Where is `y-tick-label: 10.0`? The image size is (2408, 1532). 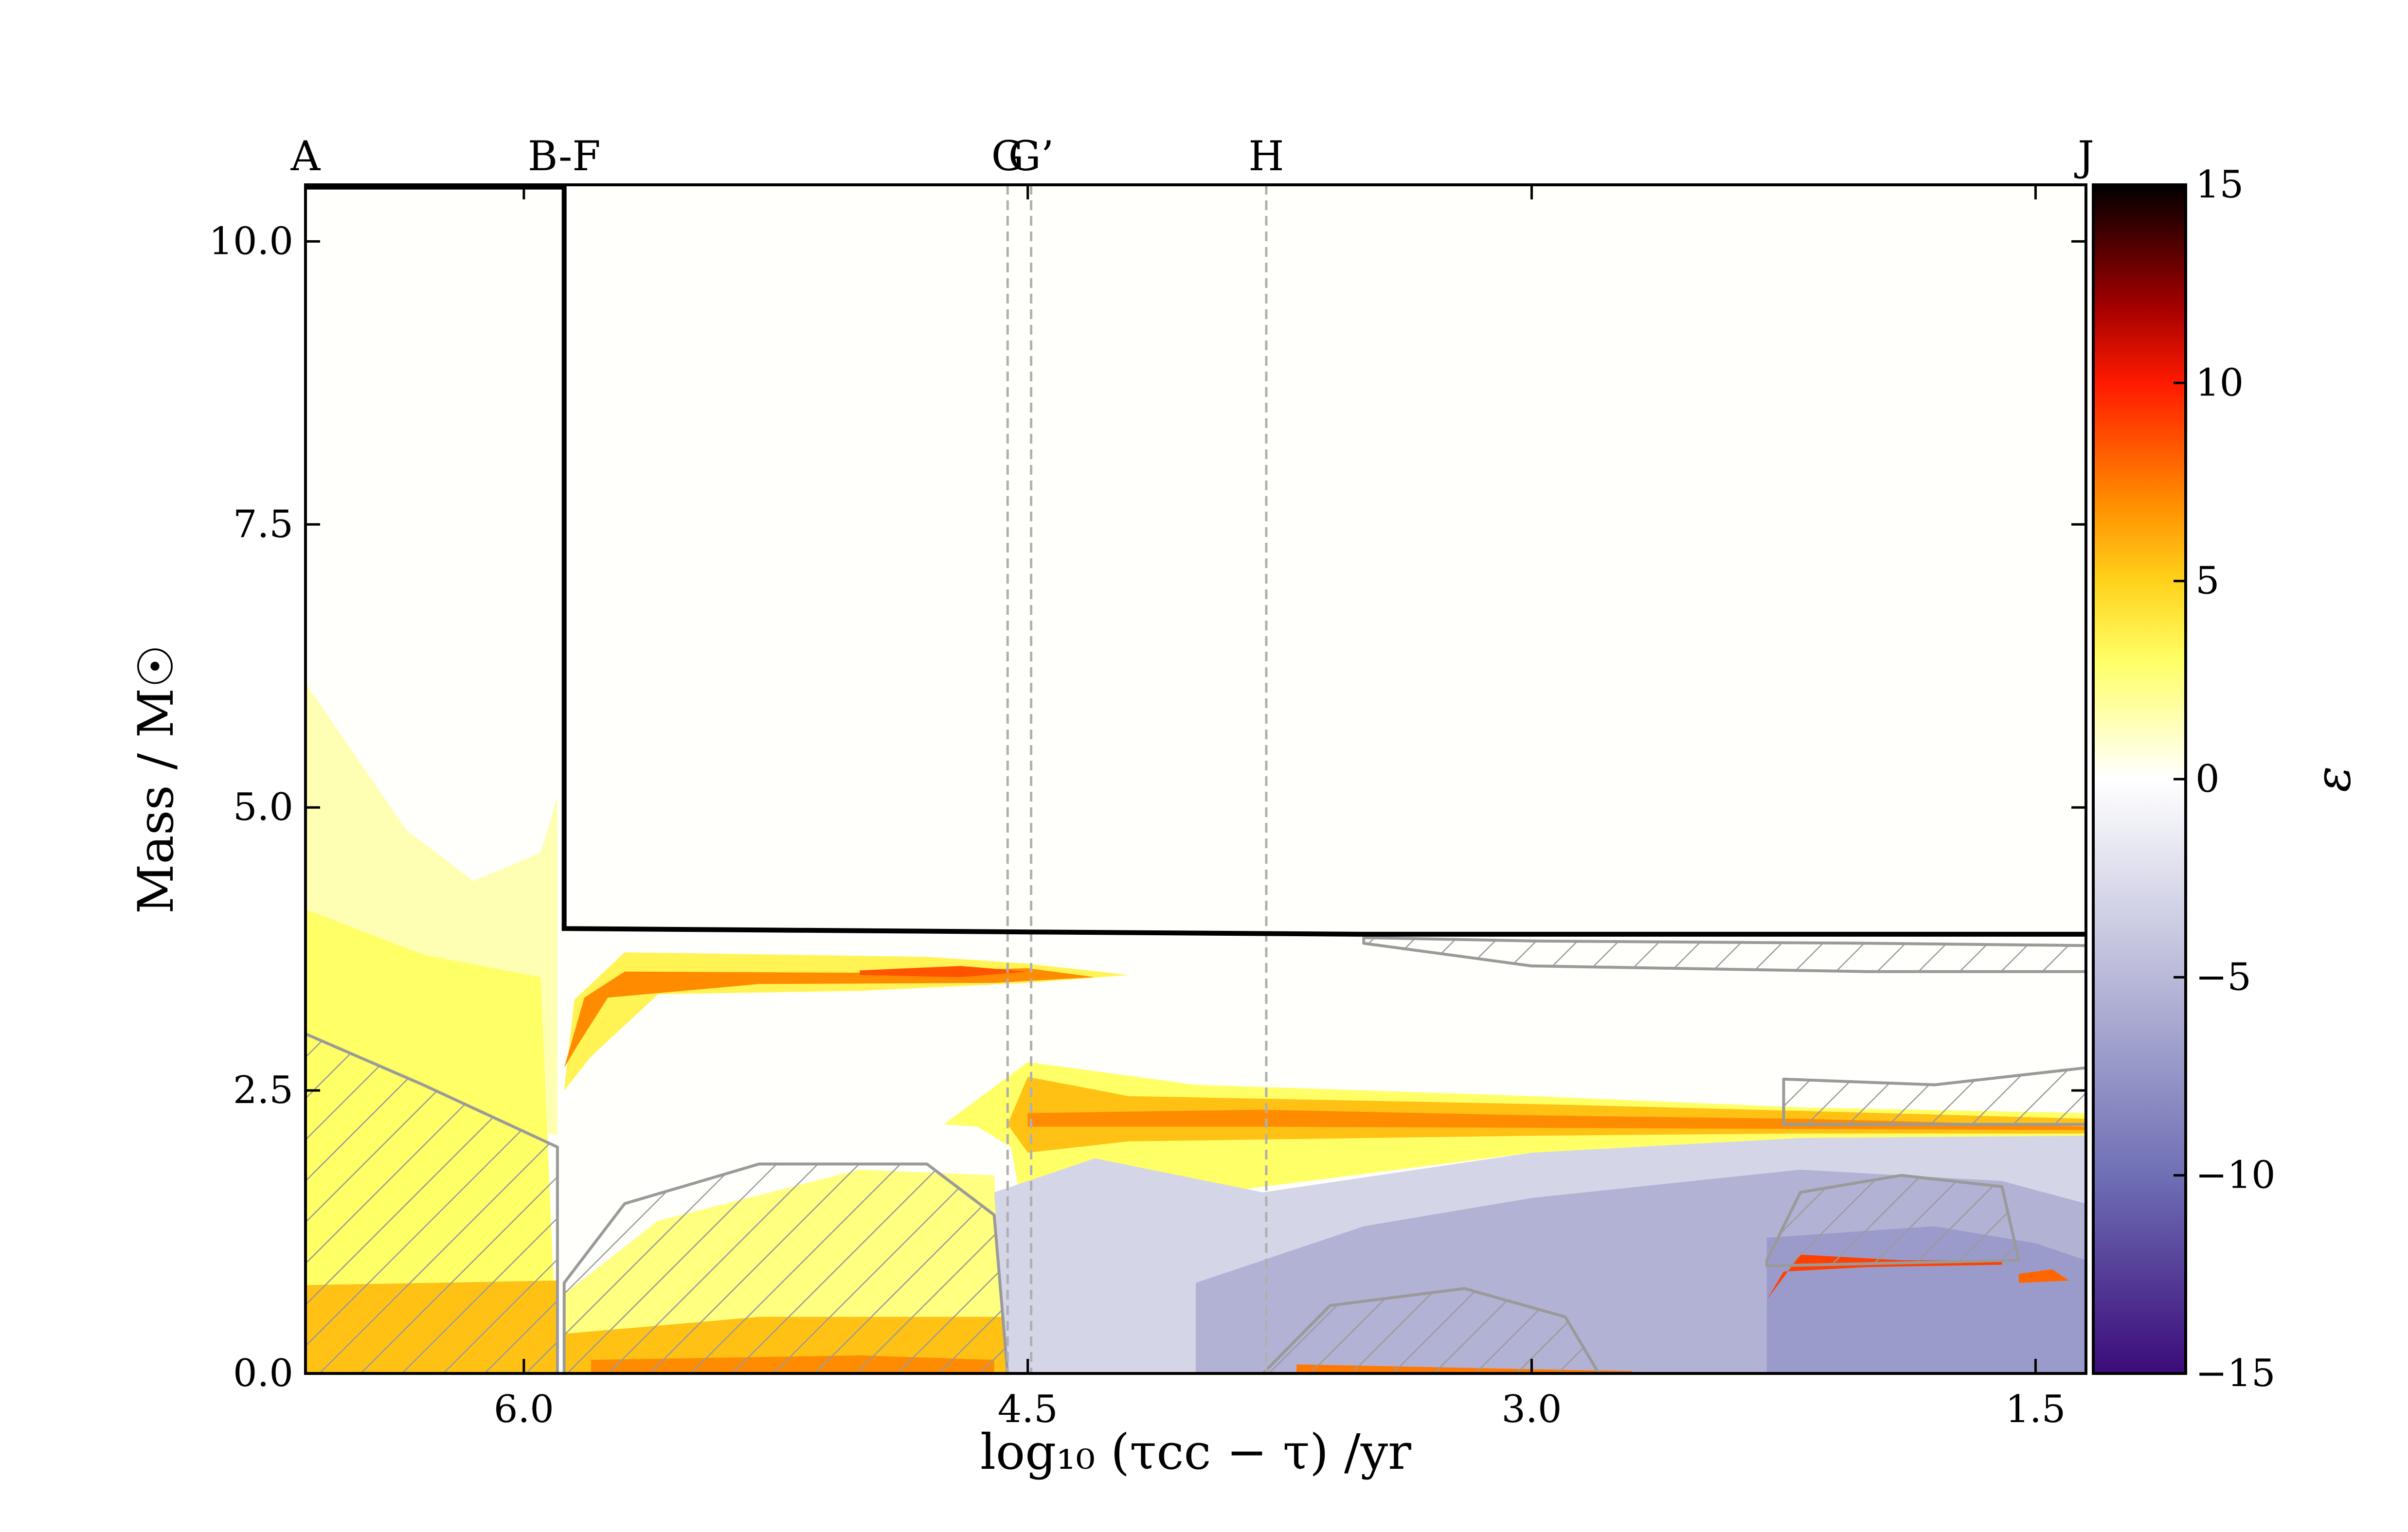
y-tick-label: 10.0 is located at coordinates (251, 241).